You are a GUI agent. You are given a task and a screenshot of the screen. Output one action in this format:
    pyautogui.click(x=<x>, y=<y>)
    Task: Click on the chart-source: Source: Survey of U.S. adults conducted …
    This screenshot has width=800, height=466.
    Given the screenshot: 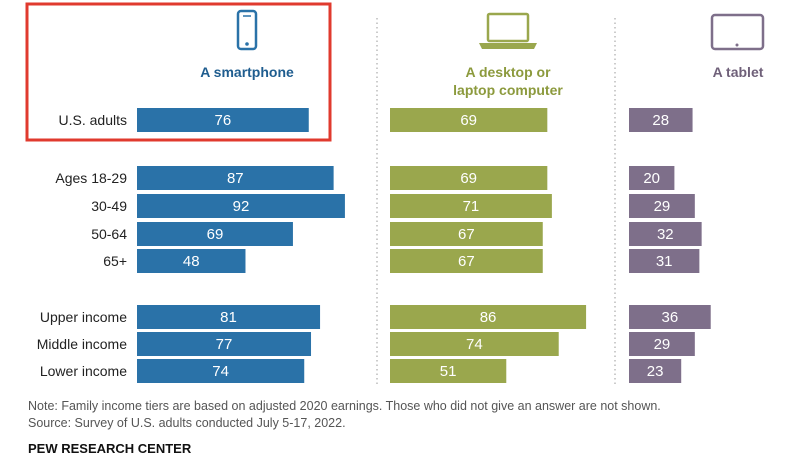 What is the action you would take?
    pyautogui.click(x=187, y=423)
    